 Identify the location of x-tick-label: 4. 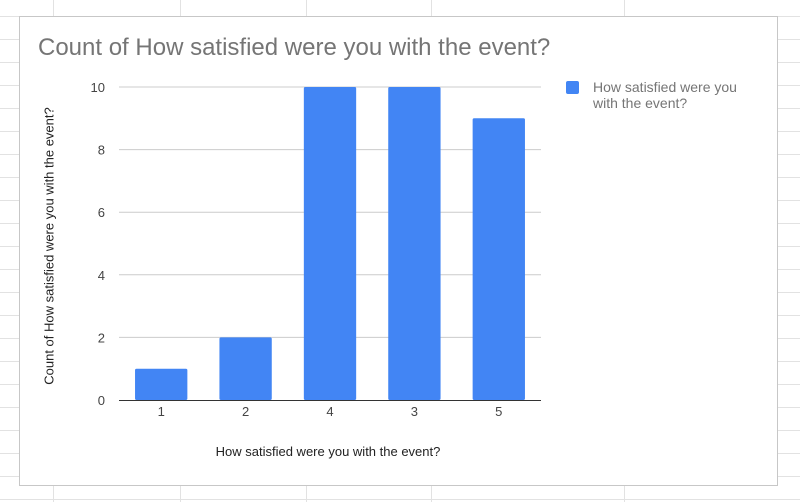
(329, 411).